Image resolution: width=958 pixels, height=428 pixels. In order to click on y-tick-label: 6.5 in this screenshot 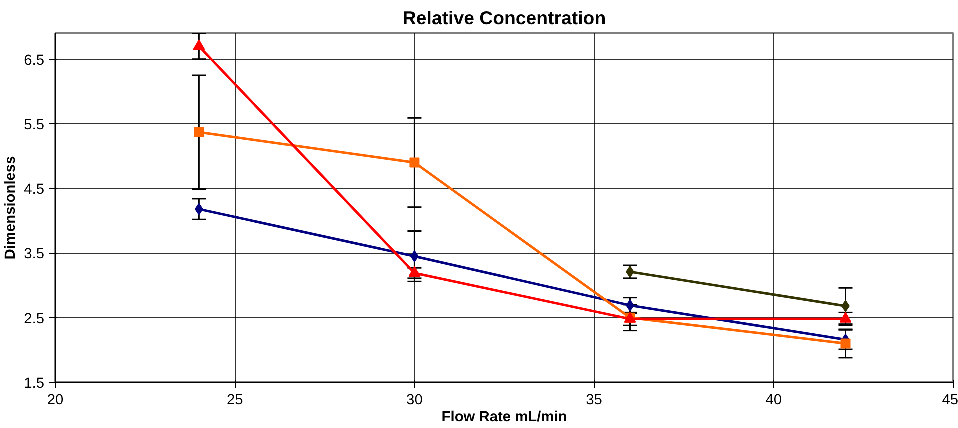, I will do `click(34, 60)`.